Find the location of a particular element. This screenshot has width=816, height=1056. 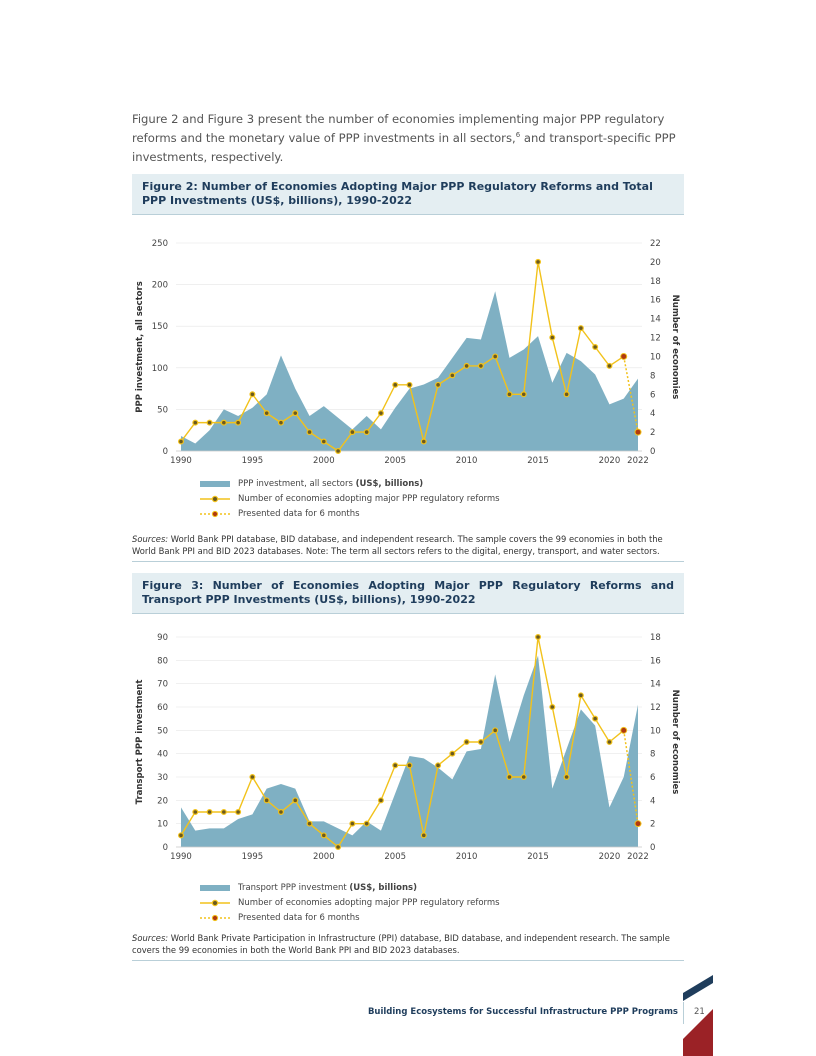

y2-tick-label: 20 is located at coordinates (655, 263).